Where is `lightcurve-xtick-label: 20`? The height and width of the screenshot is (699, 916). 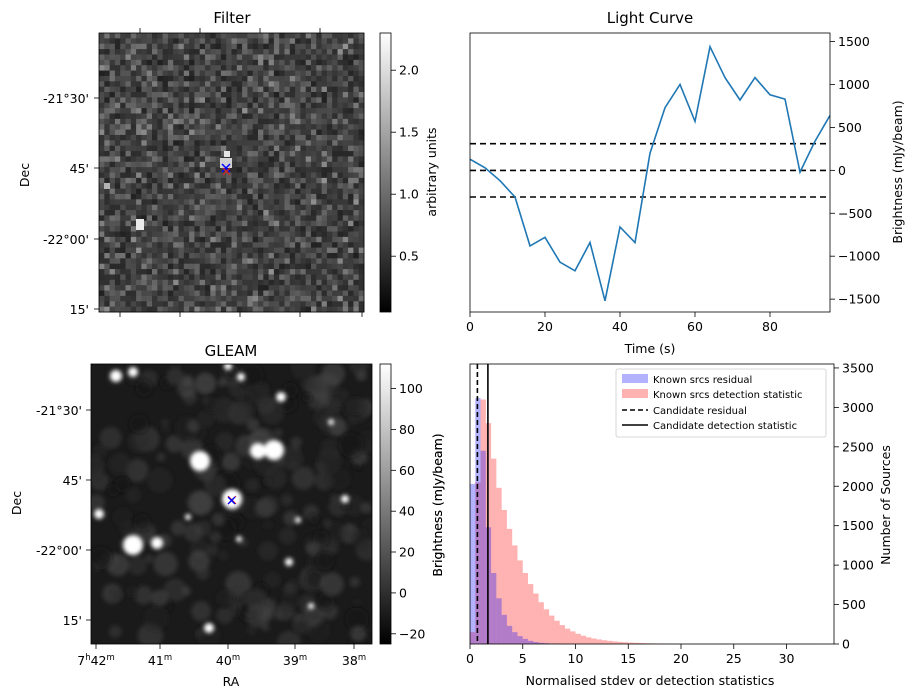
lightcurve-xtick-label: 20 is located at coordinates (545, 326).